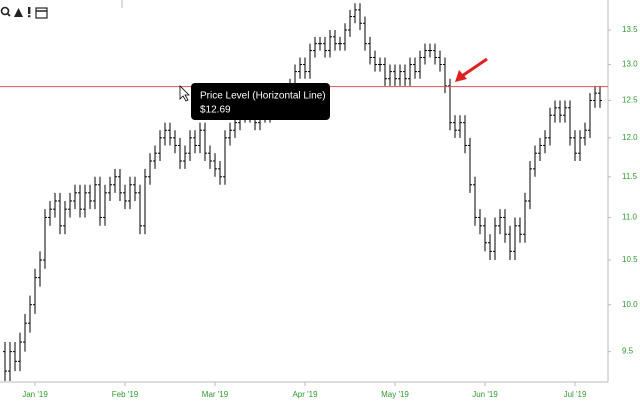 The width and height of the screenshot is (640, 411). What do you see at coordinates (630, 64) in the screenshot?
I see `y-tick-label: 13.0` at bounding box center [630, 64].